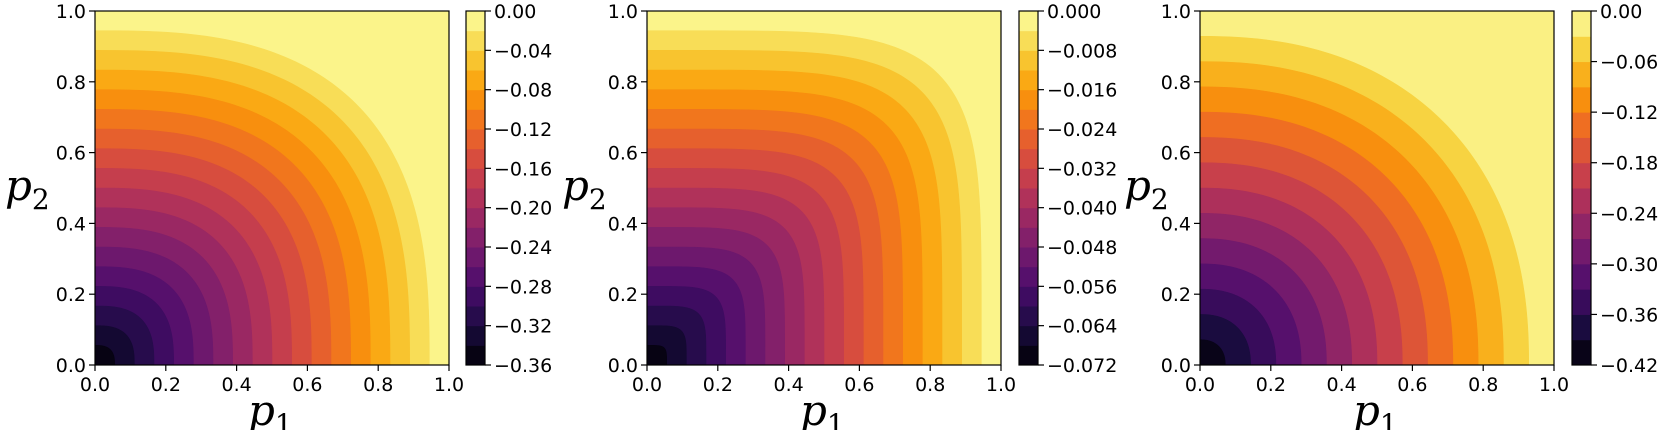  I want to click on colorbar-tick-label: −0.032, so click(1082, 169).